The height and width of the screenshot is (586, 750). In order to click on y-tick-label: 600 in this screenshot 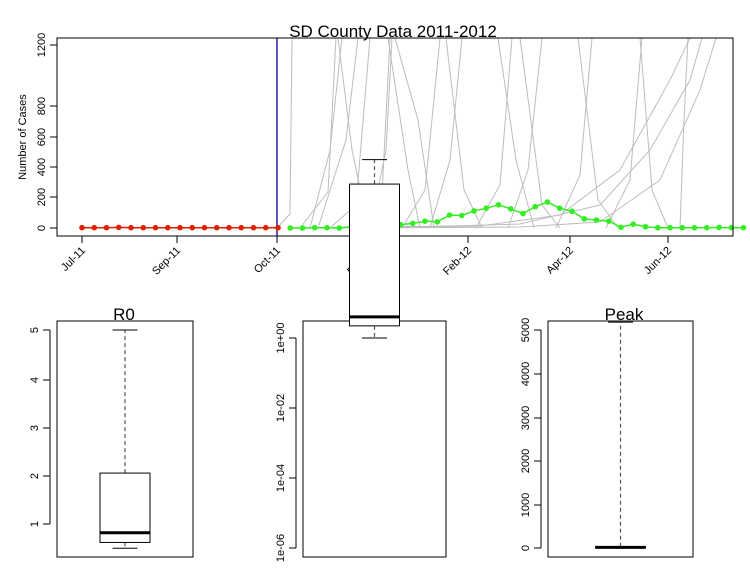, I will do `click(42, 137)`.